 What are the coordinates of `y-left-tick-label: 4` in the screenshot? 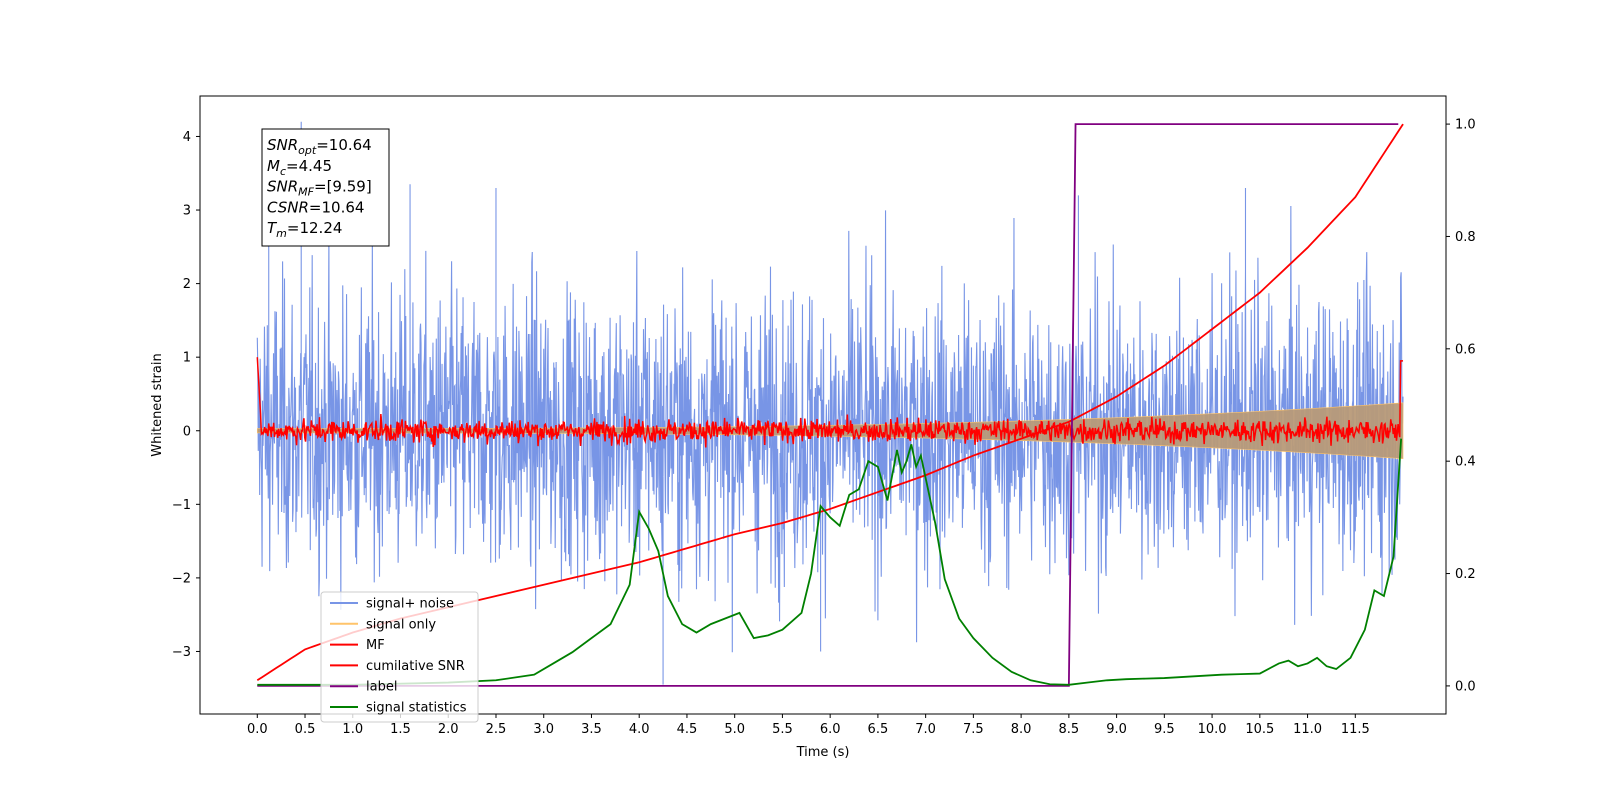 It's located at (187, 137).